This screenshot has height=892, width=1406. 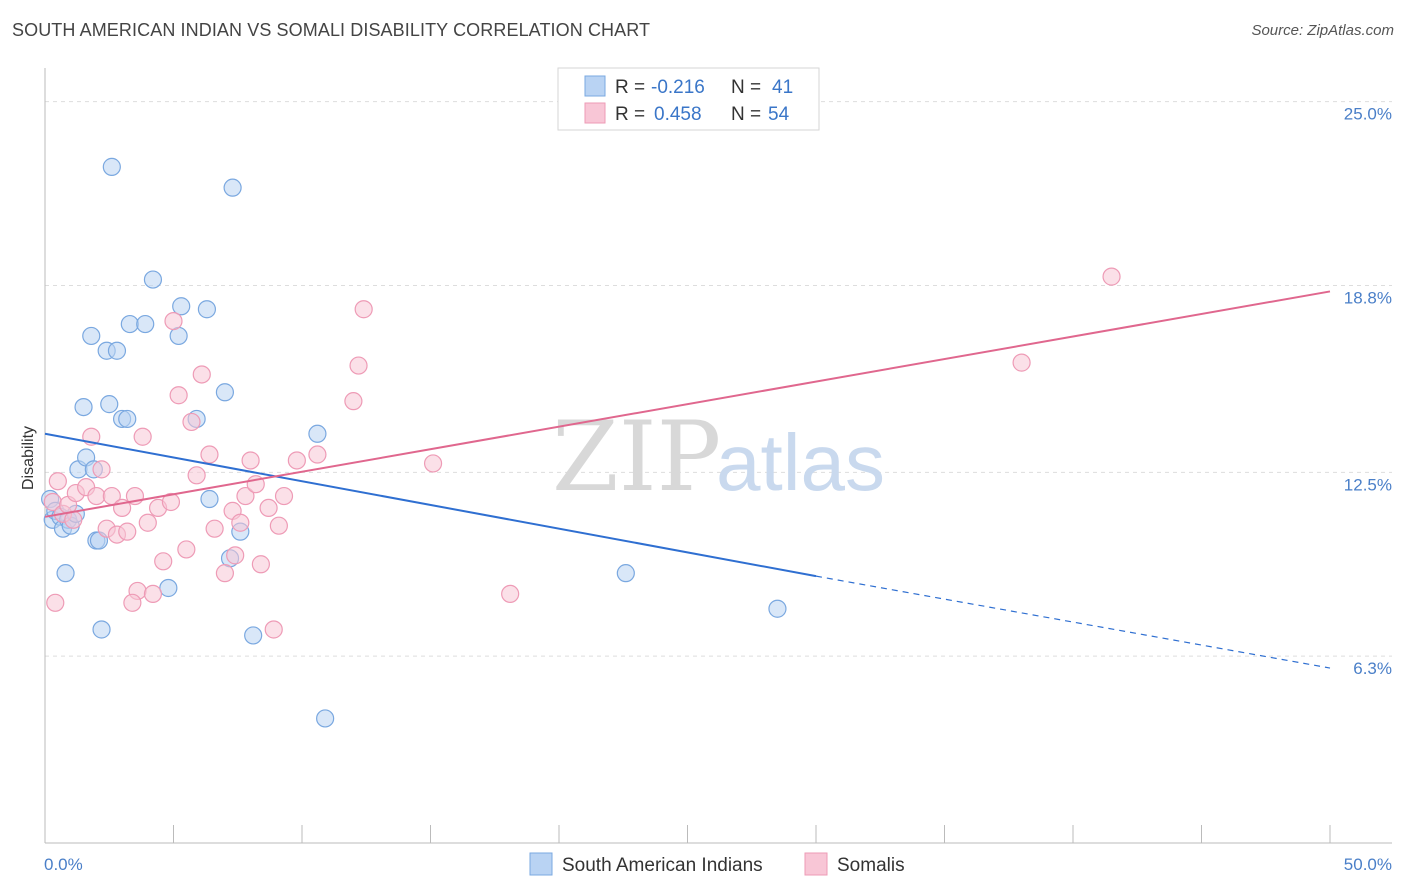 I want to click on legend-n-value-2: 54, so click(x=779, y=114).